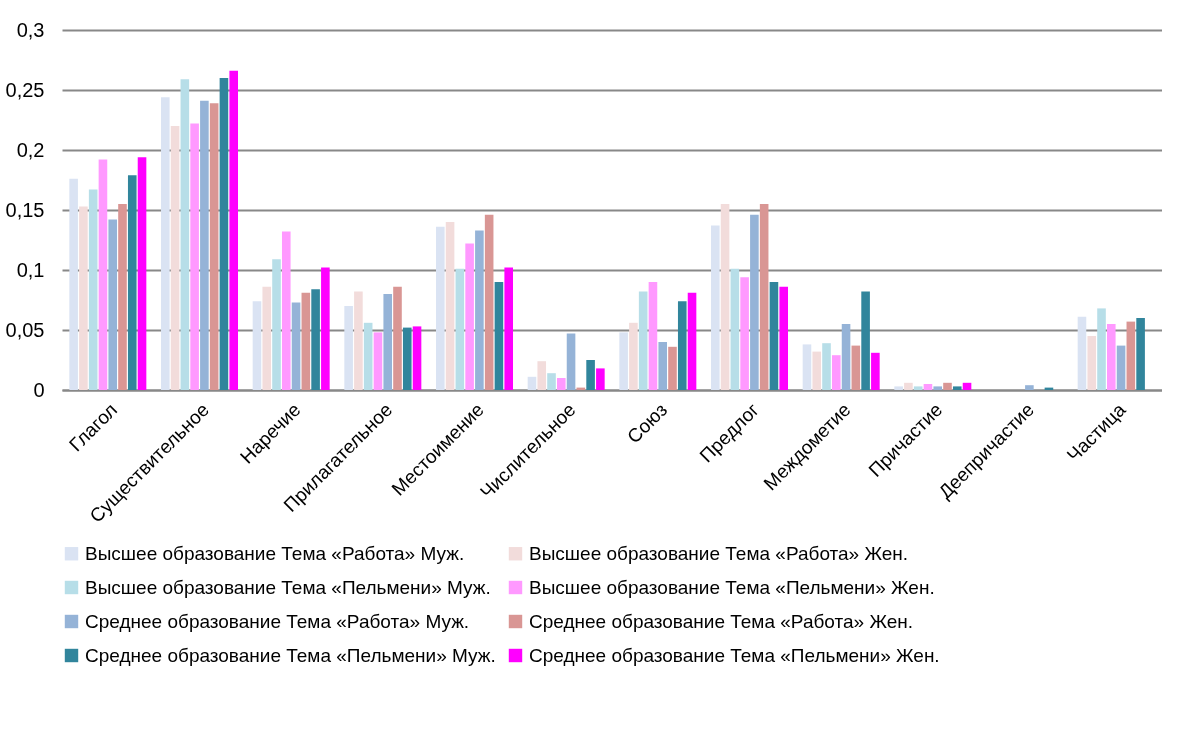 The width and height of the screenshot is (1202, 746). Describe the element at coordinates (290, 655) in the screenshot. I see `legend-label: Среднее образование Тема «Пельмени» Муж.` at that location.